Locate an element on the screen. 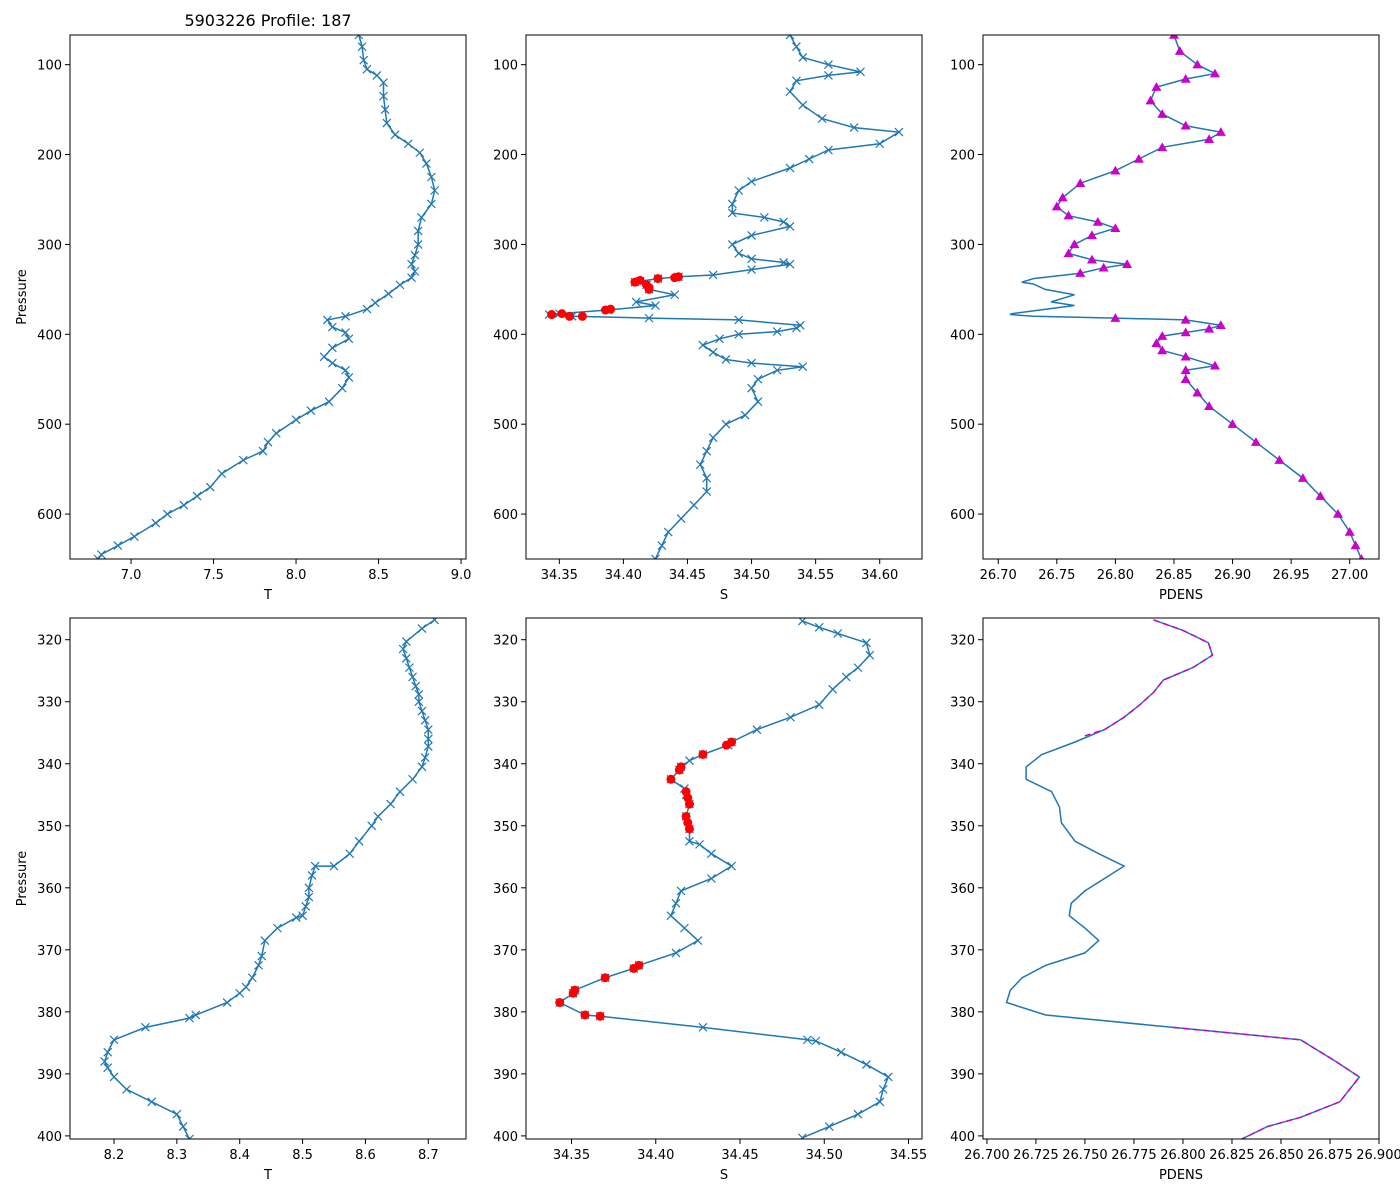 The image size is (1400, 1200). x-tick-label: 8.6 is located at coordinates (365, 1155).